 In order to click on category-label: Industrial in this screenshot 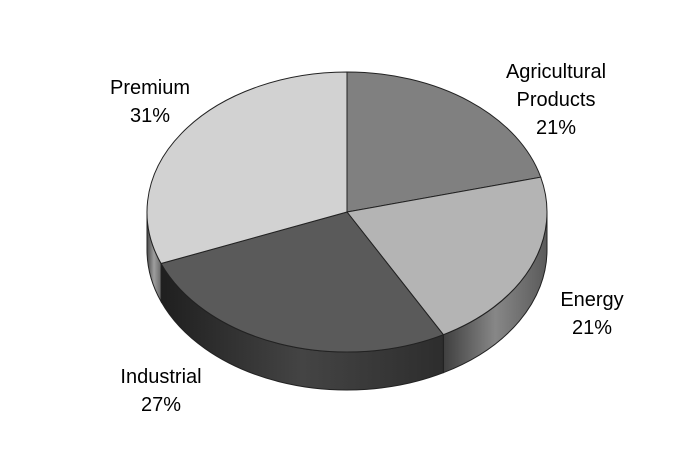, I will do `click(161, 377)`.